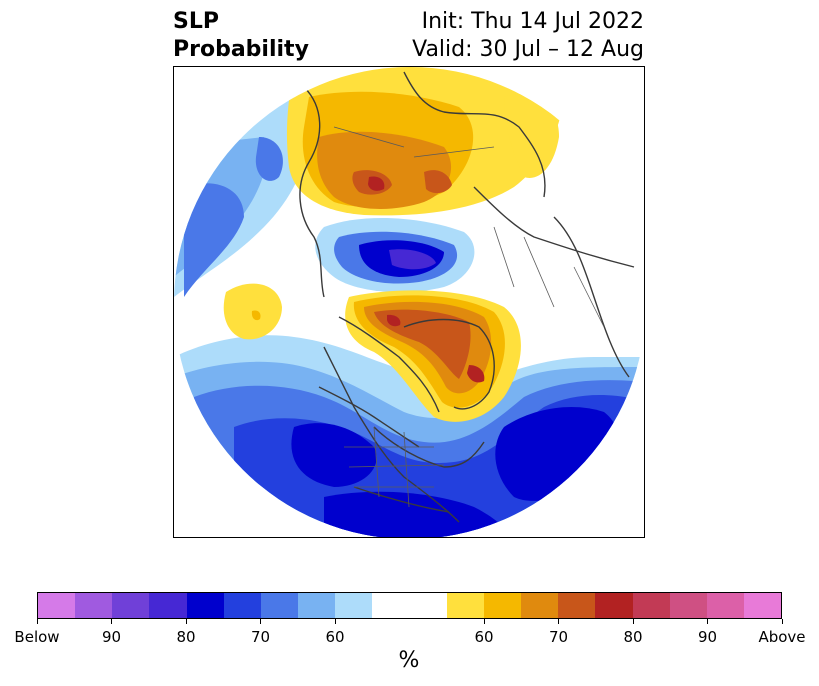  I want to click on colorbar-unit: %, so click(409, 660).